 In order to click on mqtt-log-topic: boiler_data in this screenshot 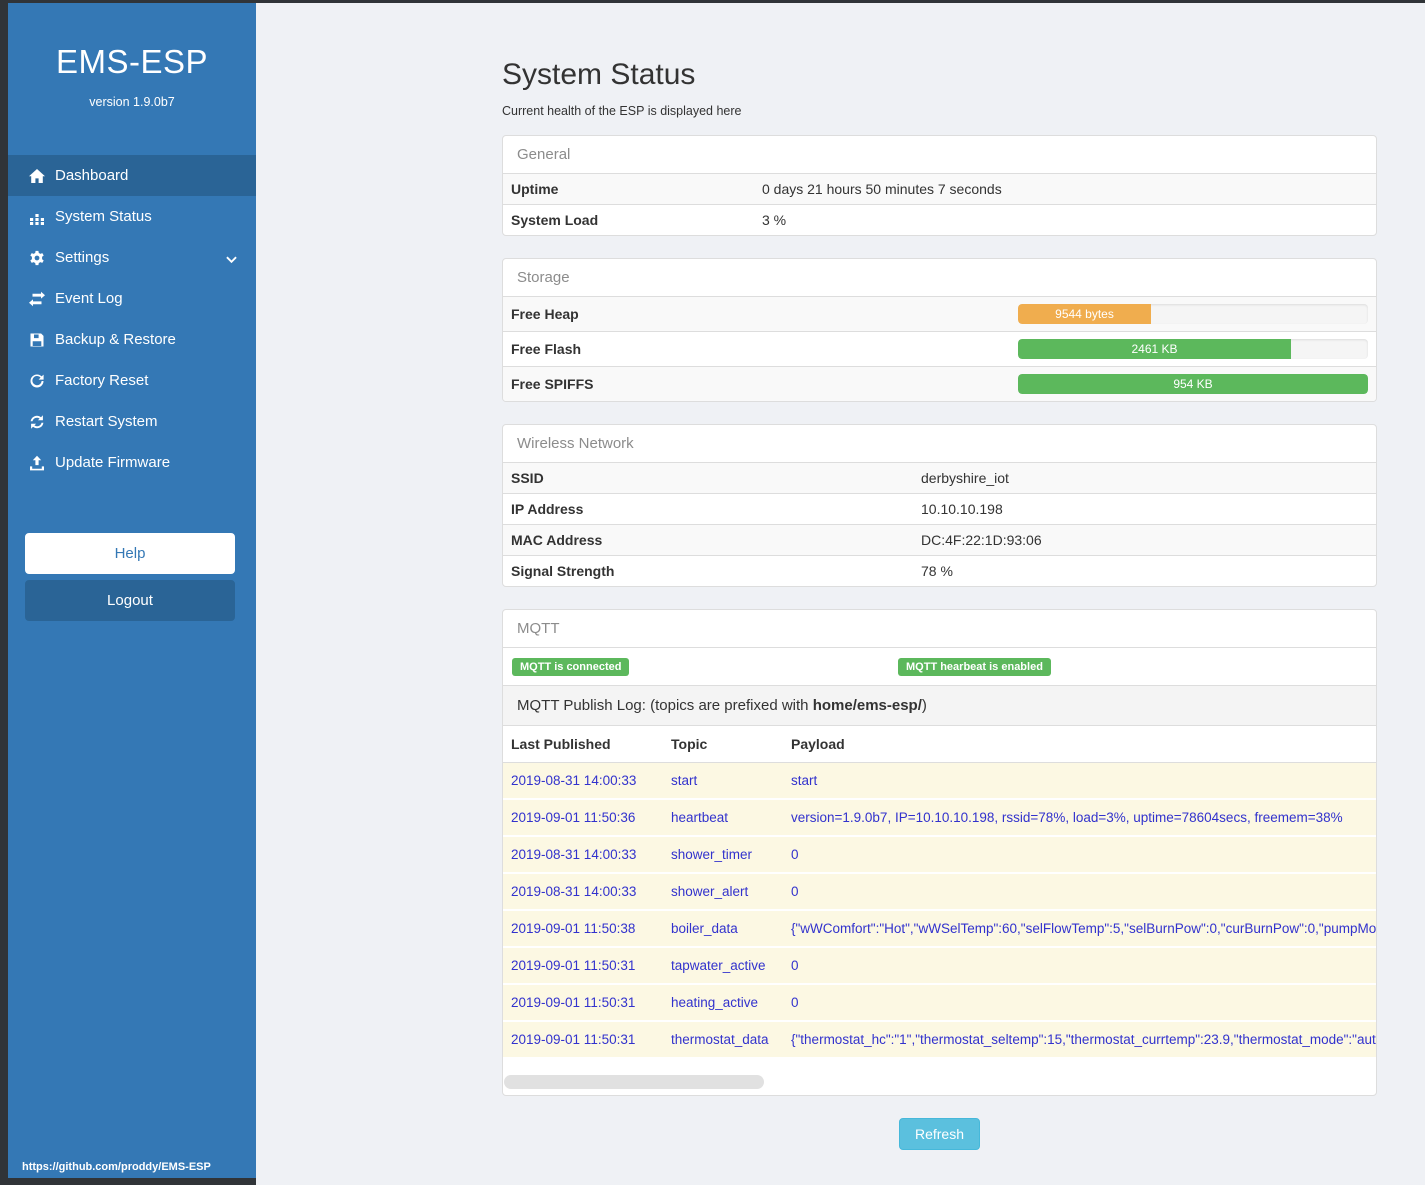, I will do `click(723, 929)`.